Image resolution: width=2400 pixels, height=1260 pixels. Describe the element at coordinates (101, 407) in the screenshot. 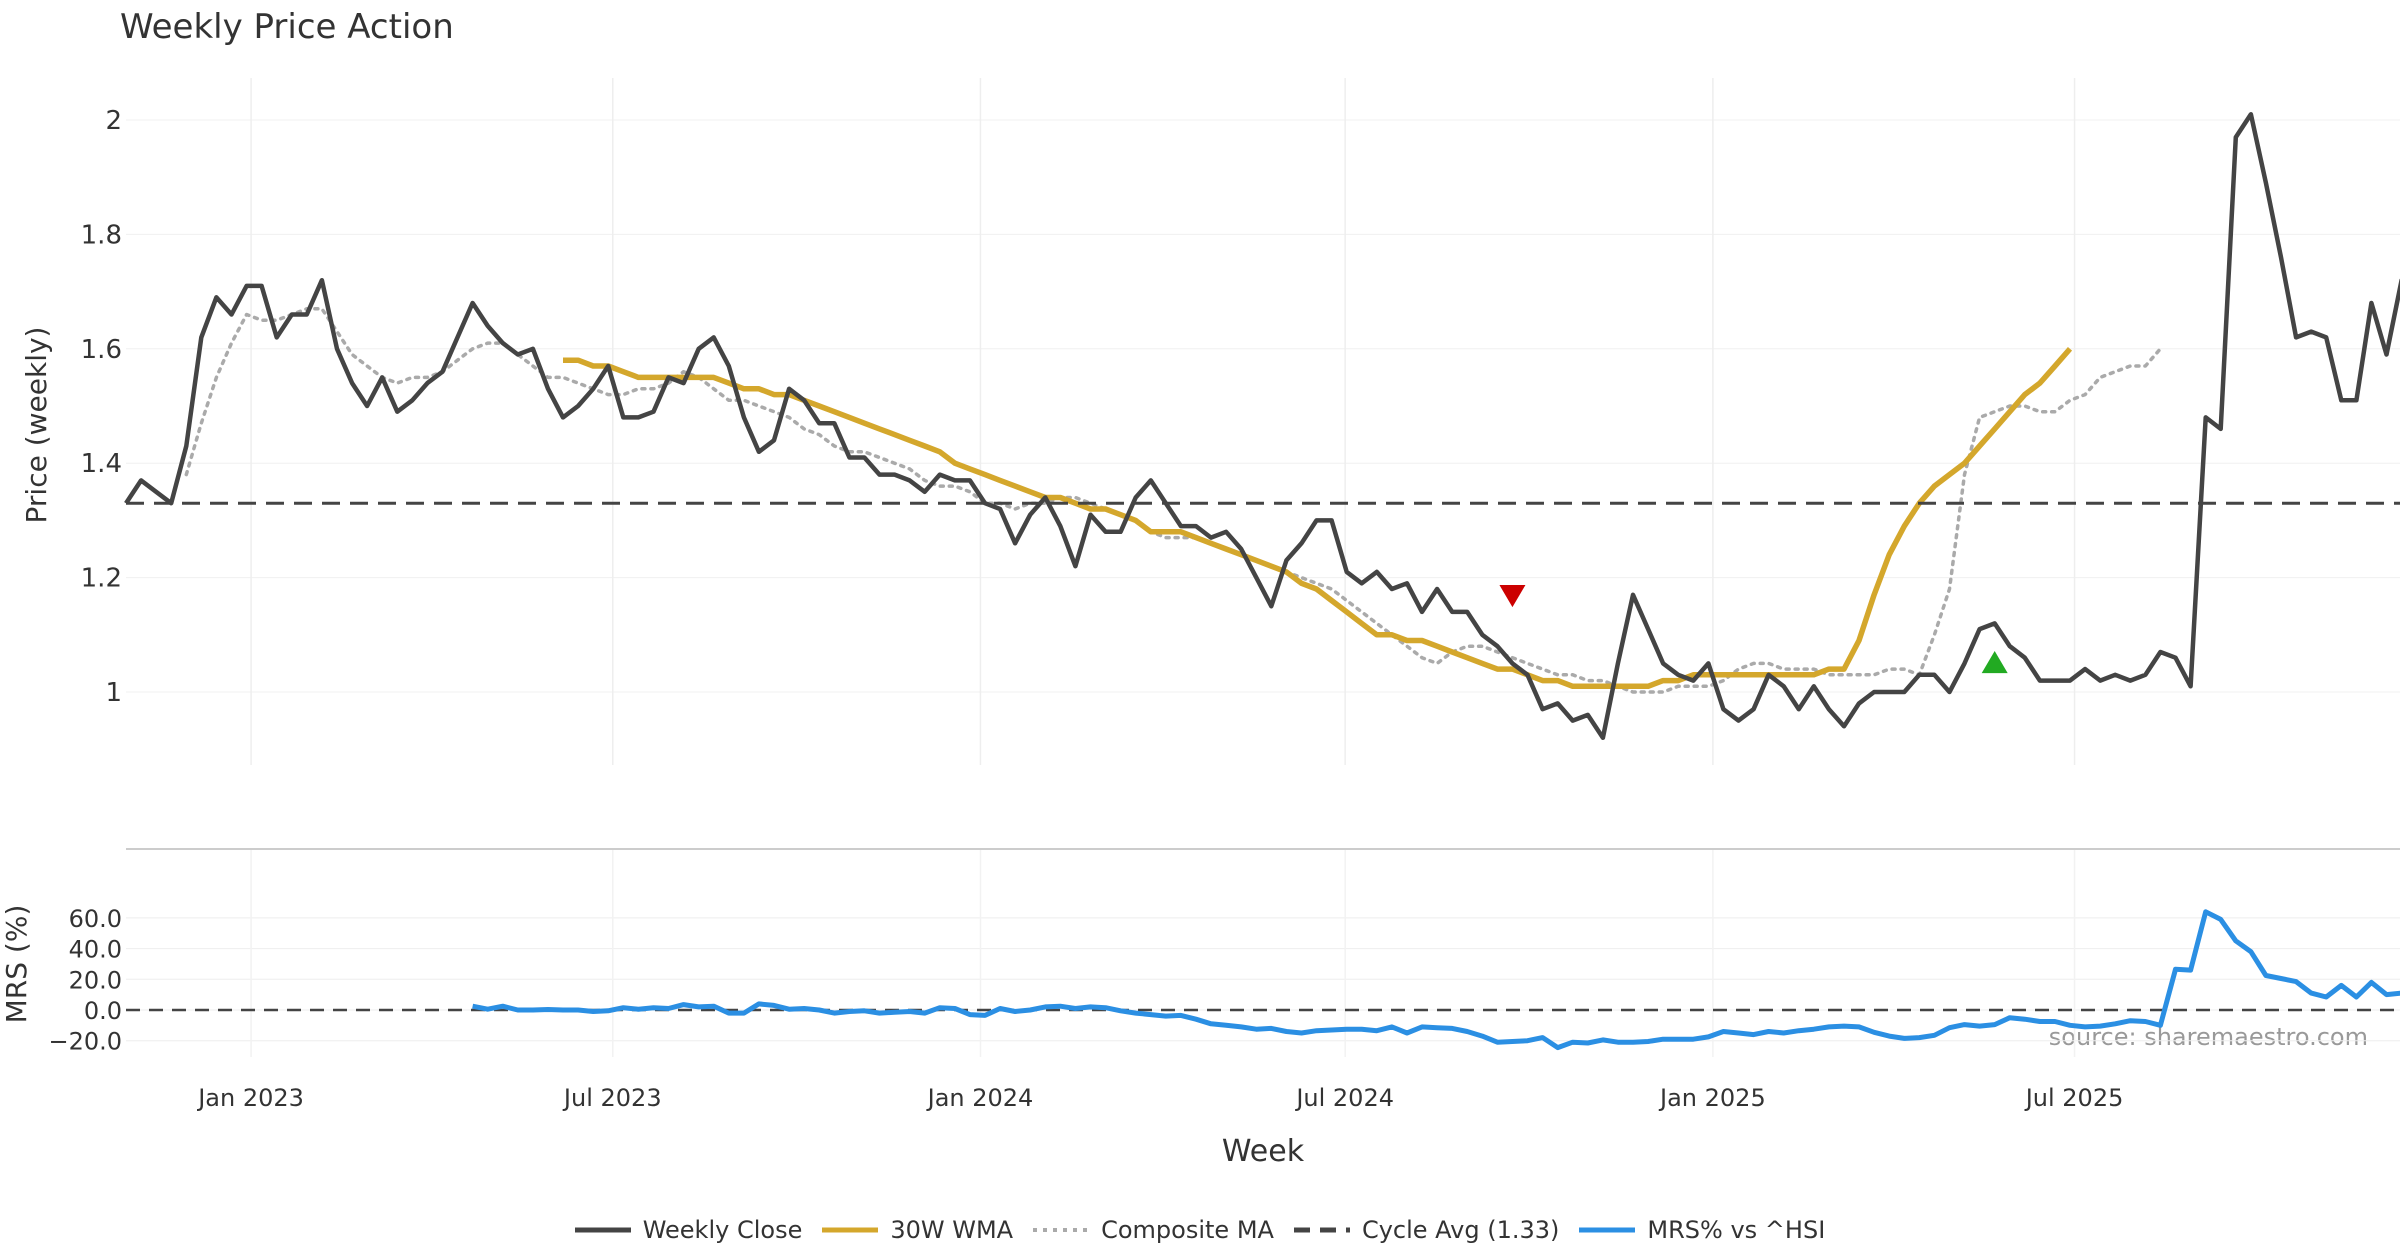

I see `price-y-ticks: 1 1.2 1.4 1.6 1.8 2` at that location.